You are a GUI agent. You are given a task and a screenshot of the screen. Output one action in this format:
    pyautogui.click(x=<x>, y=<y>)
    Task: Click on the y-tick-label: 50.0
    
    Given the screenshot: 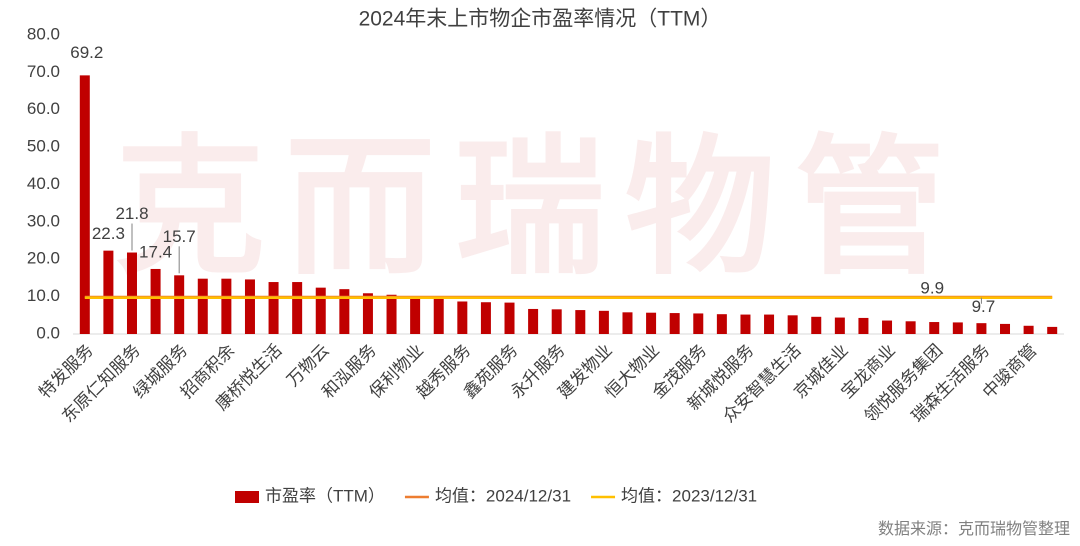 What is the action you would take?
    pyautogui.click(x=43, y=146)
    